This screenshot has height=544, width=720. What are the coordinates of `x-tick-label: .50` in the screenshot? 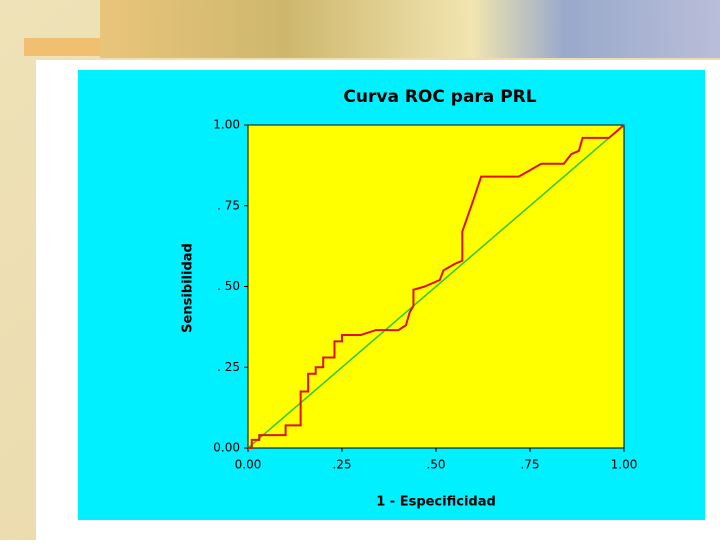 It's located at (435, 465).